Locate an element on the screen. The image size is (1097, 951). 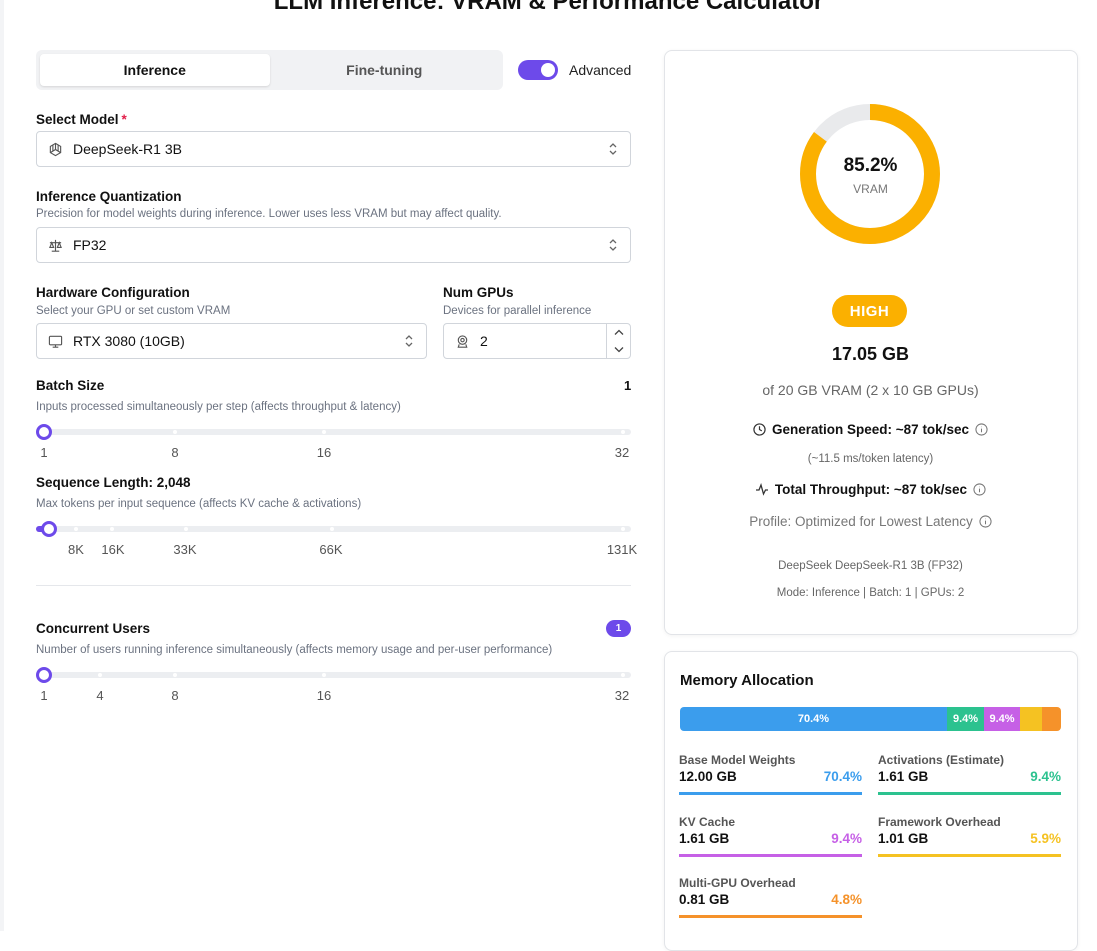
profile: Profile: Optimized for Lowest Latency is located at coordinates (870, 521).